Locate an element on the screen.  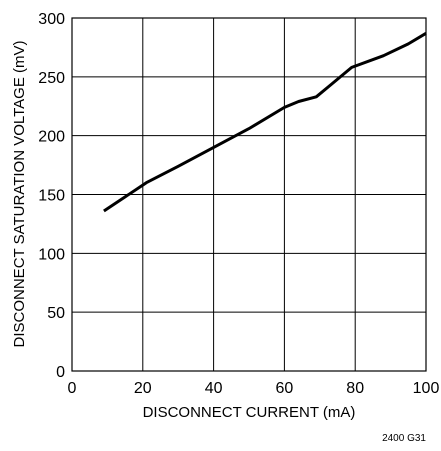
x-tick-label: 60 is located at coordinates (285, 388).